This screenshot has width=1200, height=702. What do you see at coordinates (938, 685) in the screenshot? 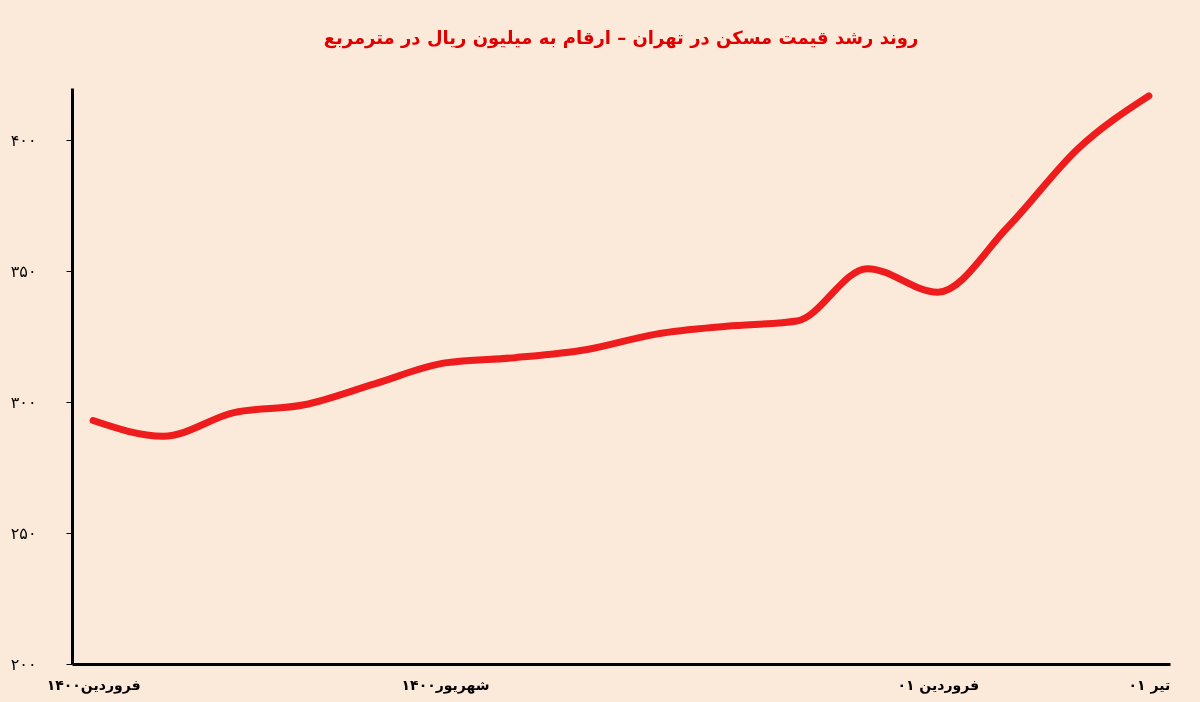
I see `x-tick-label: فروردین ۰۱` at bounding box center [938, 685].